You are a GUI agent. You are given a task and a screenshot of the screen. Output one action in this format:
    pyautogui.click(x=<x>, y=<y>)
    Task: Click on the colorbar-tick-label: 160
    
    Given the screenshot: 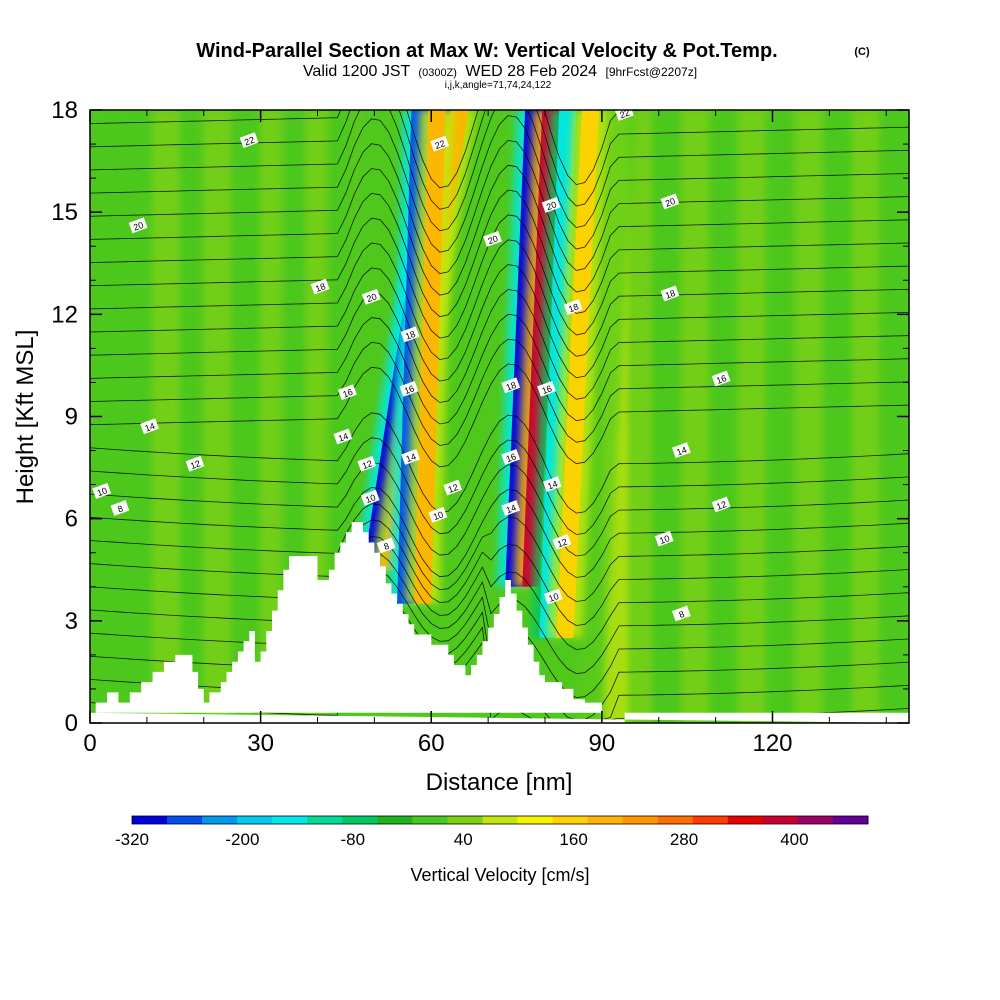 What is the action you would take?
    pyautogui.click(x=573, y=839)
    